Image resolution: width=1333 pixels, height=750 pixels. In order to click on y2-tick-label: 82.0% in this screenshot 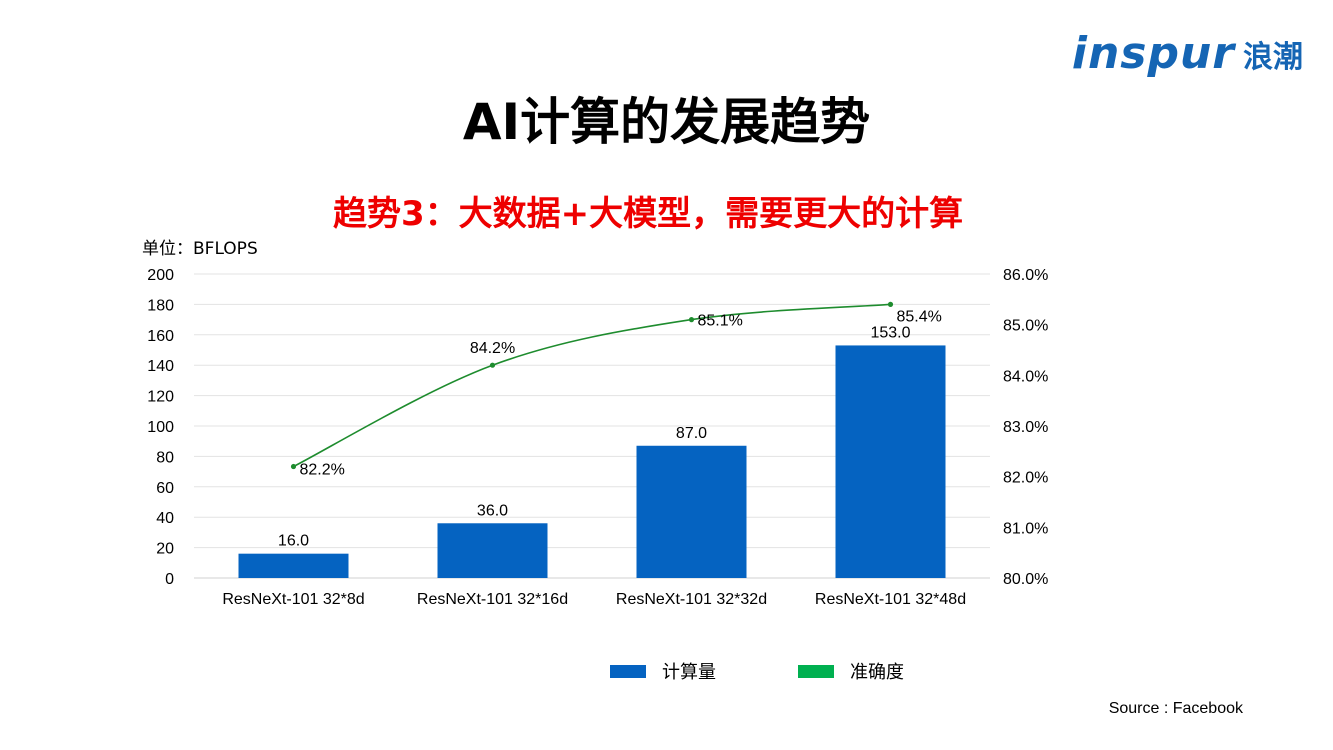, I will do `click(1025, 478)`.